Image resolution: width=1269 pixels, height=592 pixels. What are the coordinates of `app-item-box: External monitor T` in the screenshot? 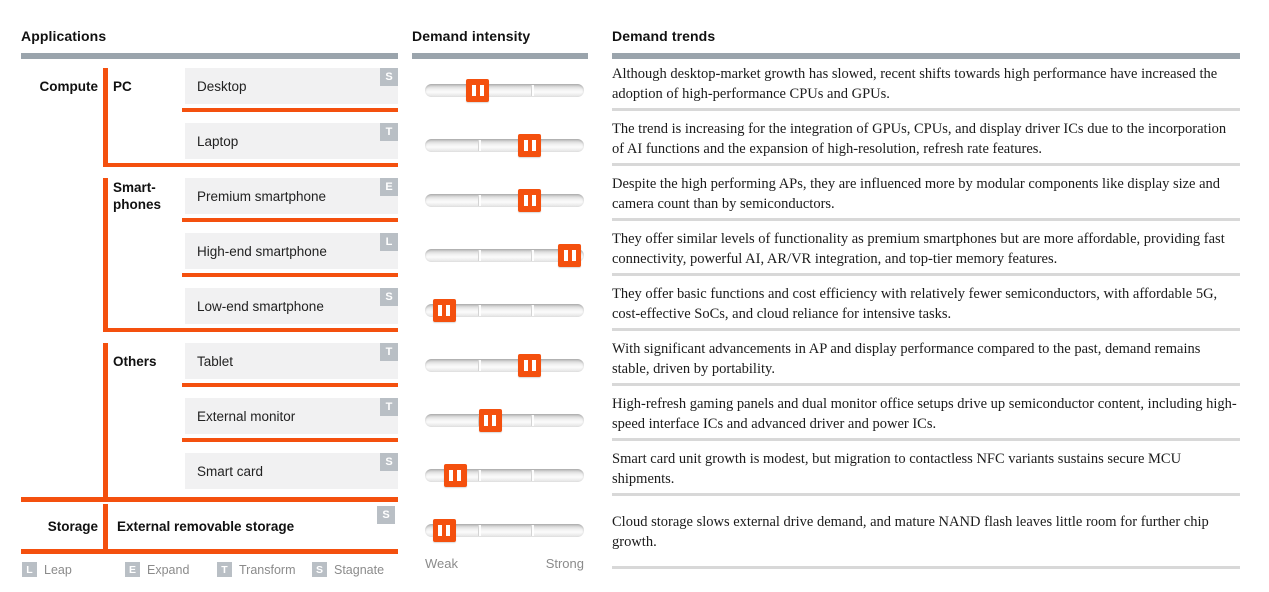 It's located at (291, 416).